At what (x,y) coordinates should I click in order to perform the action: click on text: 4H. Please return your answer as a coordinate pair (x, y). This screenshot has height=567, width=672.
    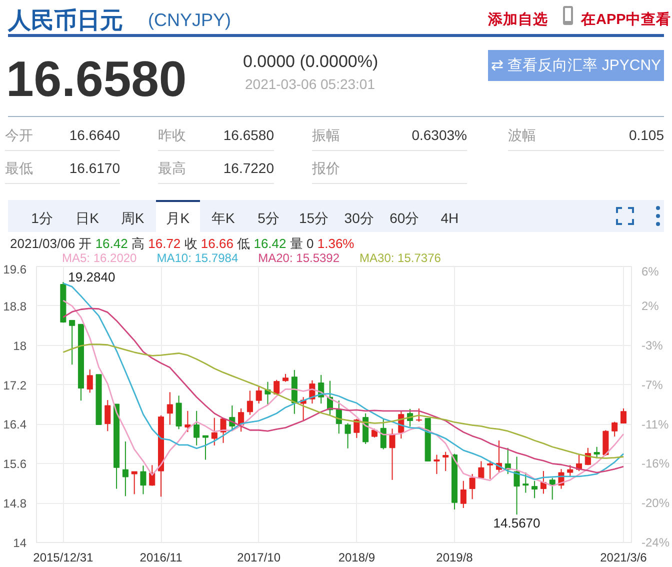
    Looking at the image, I should click on (450, 218).